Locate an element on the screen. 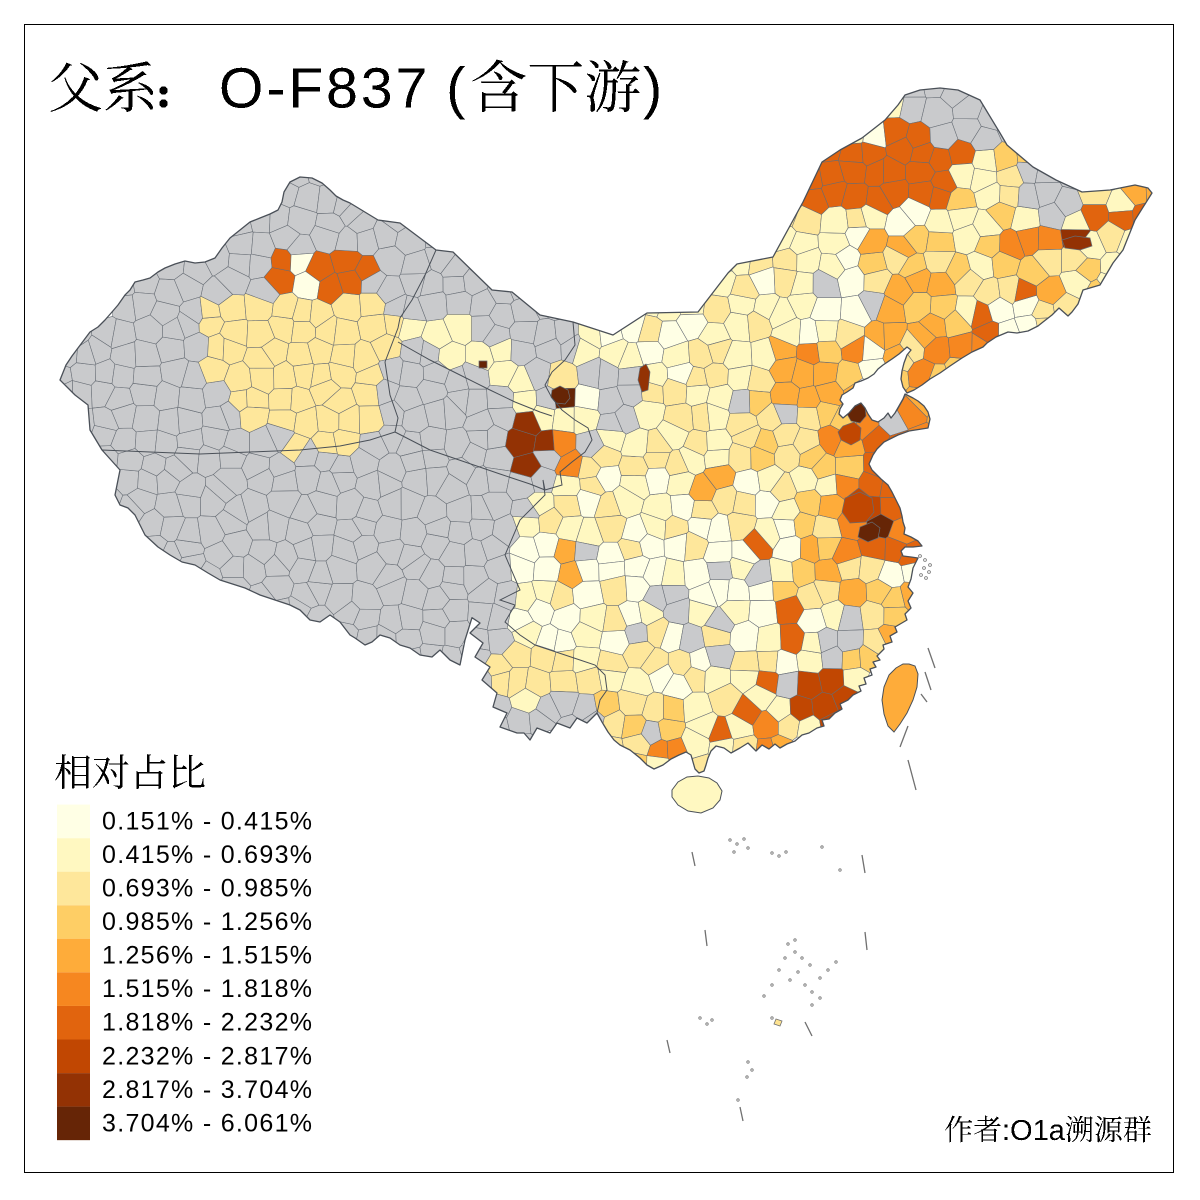 Image resolution: width=1200 pixels, height=1200 pixels. svg-text: 2.232% - 2.817% is located at coordinates (207, 1056).